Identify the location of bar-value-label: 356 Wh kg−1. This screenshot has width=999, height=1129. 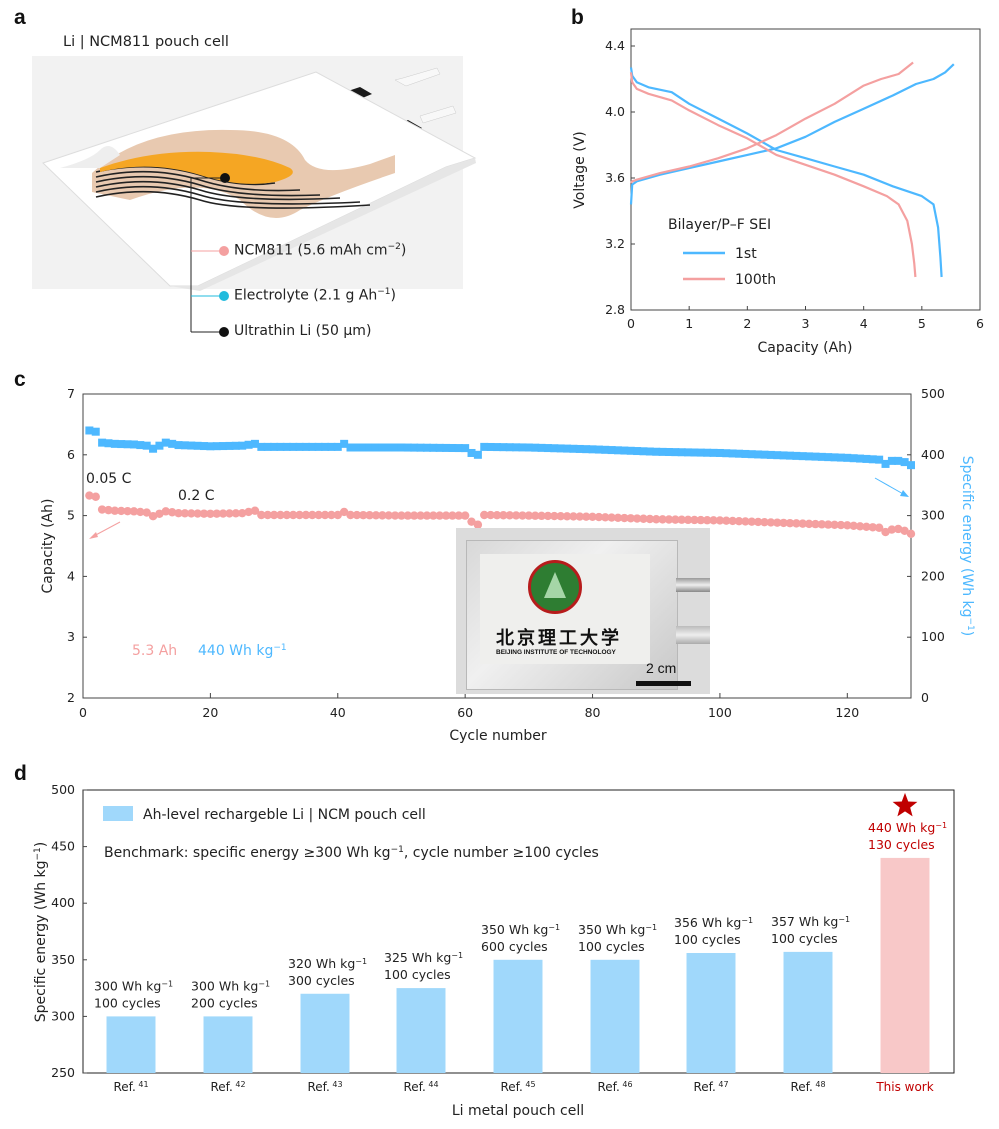
(713, 922).